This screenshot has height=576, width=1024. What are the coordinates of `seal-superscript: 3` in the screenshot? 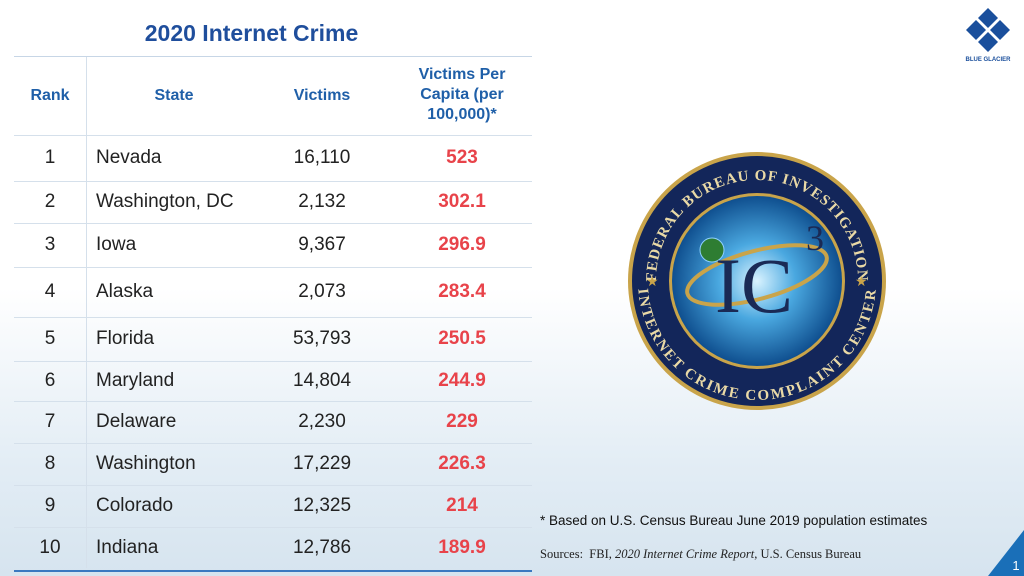 It's located at (815, 238).